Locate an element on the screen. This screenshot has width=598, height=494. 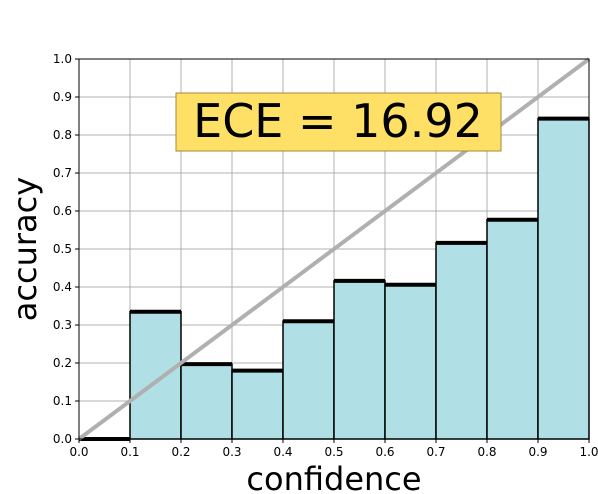
x-tick-label-1: 0.1 is located at coordinates (129, 452).